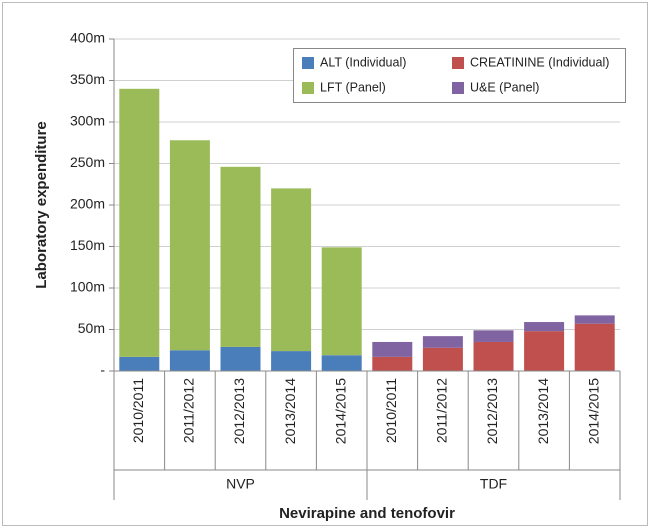 Image resolution: width=651 pixels, height=529 pixels. Describe the element at coordinates (102, 370) in the screenshot. I see `y-tick-label: -` at that location.